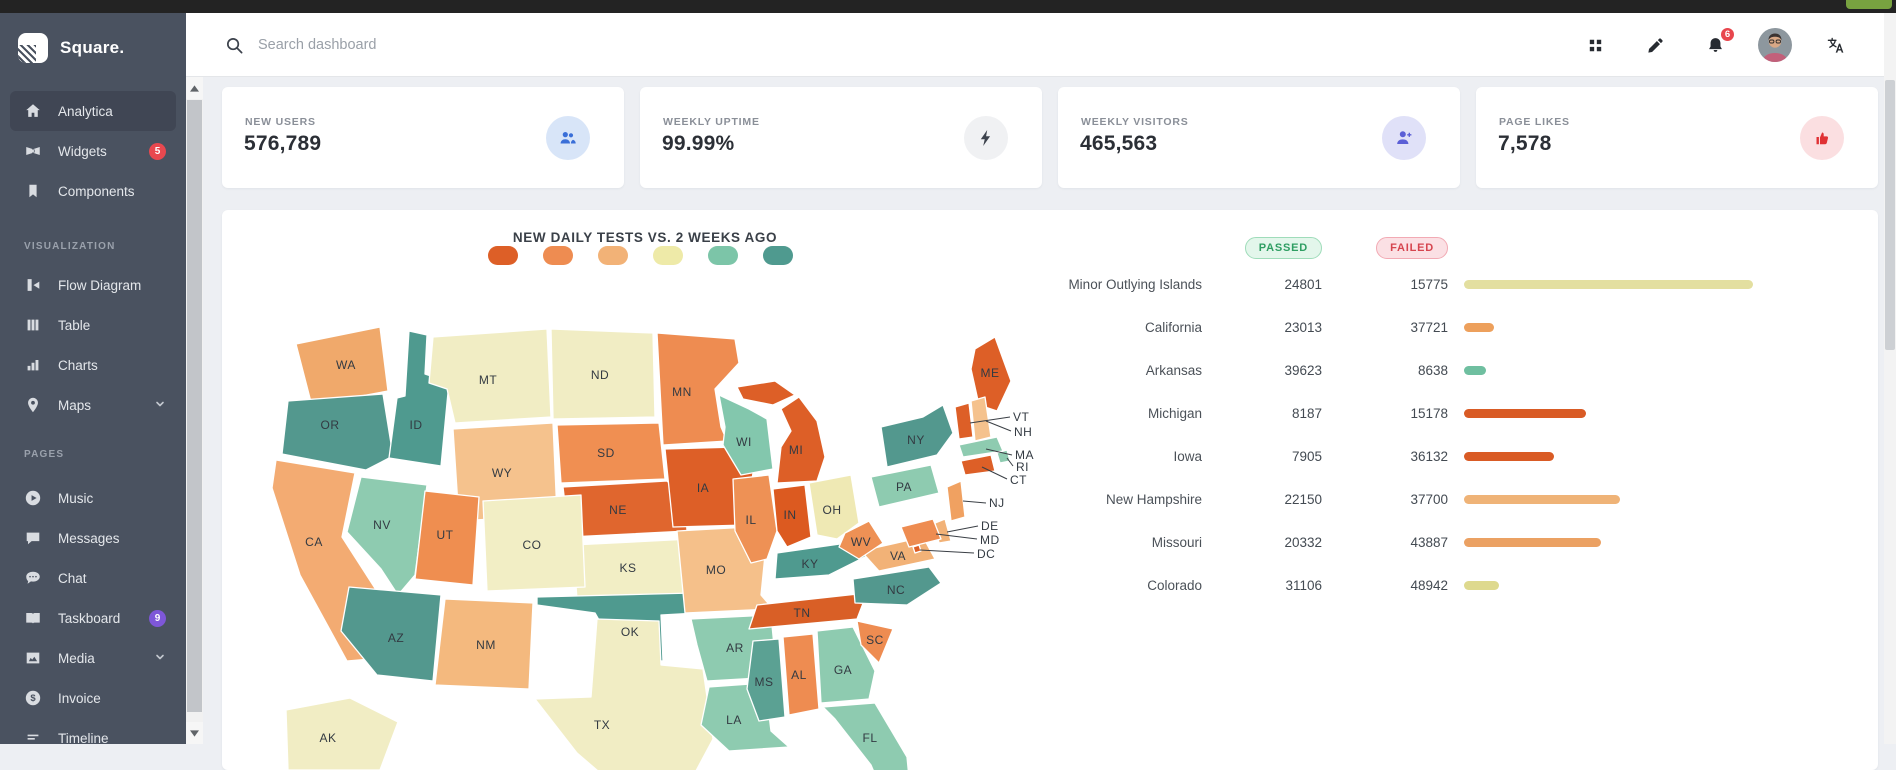  I want to click on failed-value: 48942, so click(1429, 585).